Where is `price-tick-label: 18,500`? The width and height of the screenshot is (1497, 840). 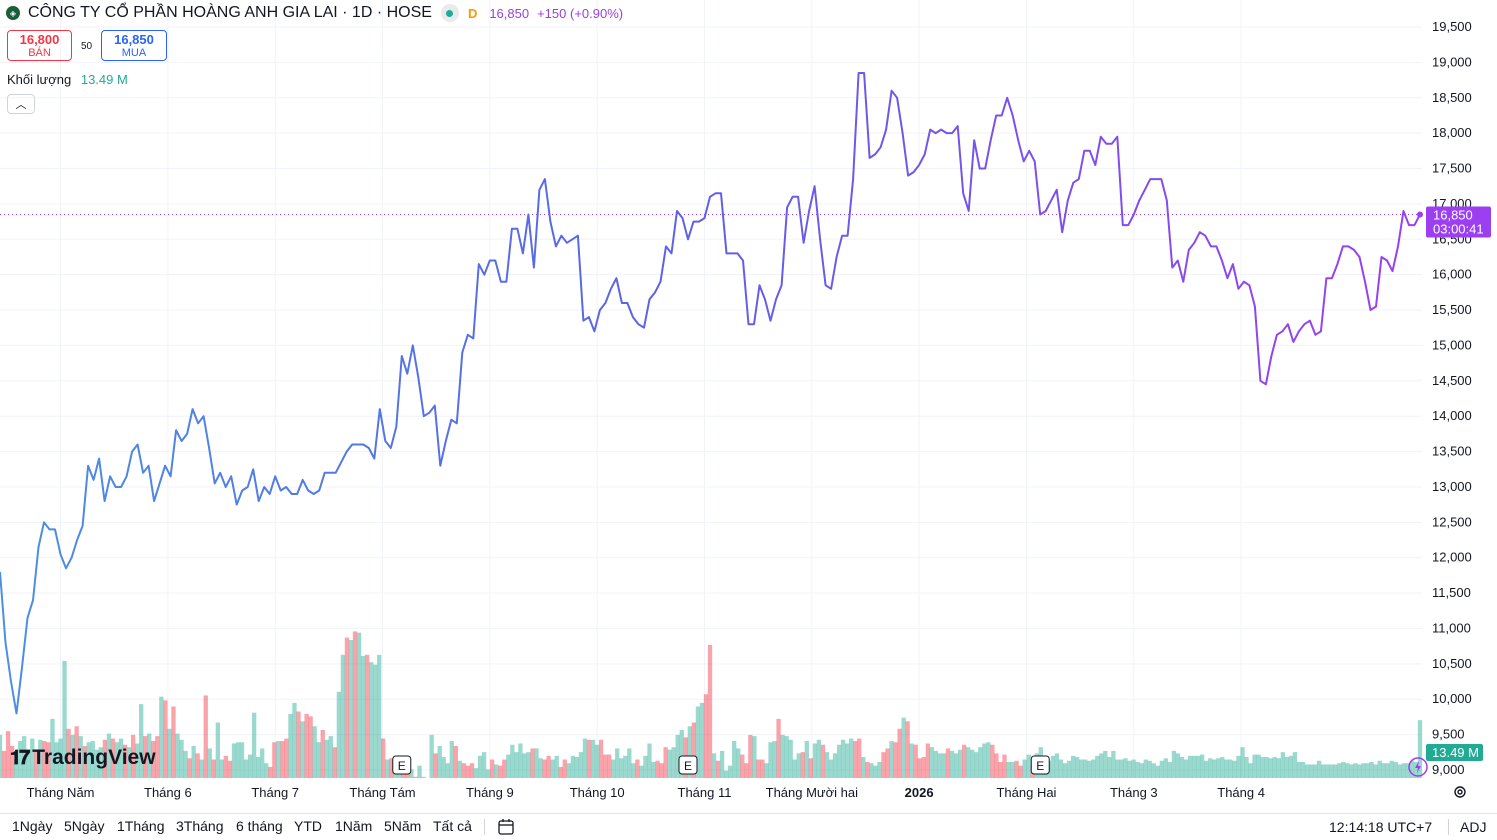
price-tick-label: 18,500 is located at coordinates (1452, 97).